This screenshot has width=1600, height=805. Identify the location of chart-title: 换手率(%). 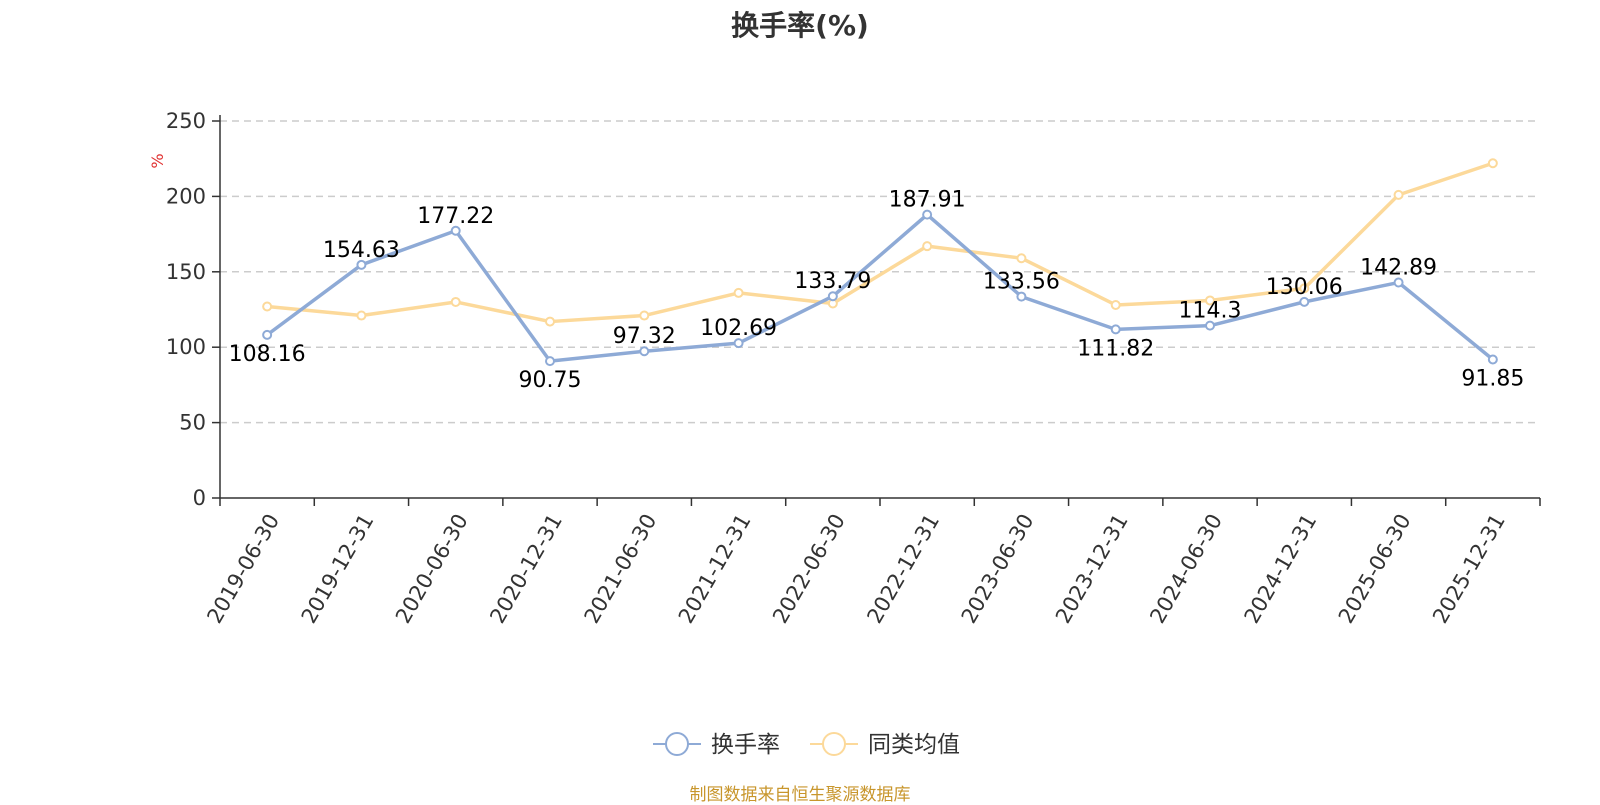
(800, 25).